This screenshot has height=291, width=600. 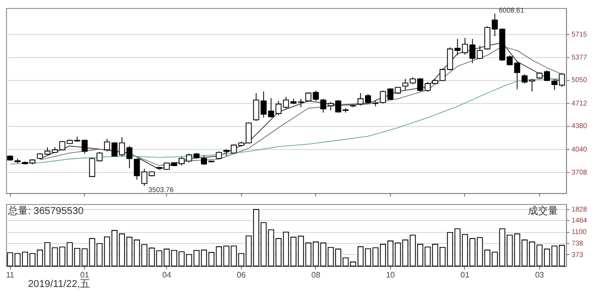 What do you see at coordinates (167, 275) in the screenshot?
I see `x-tick-label: 04` at bounding box center [167, 275].